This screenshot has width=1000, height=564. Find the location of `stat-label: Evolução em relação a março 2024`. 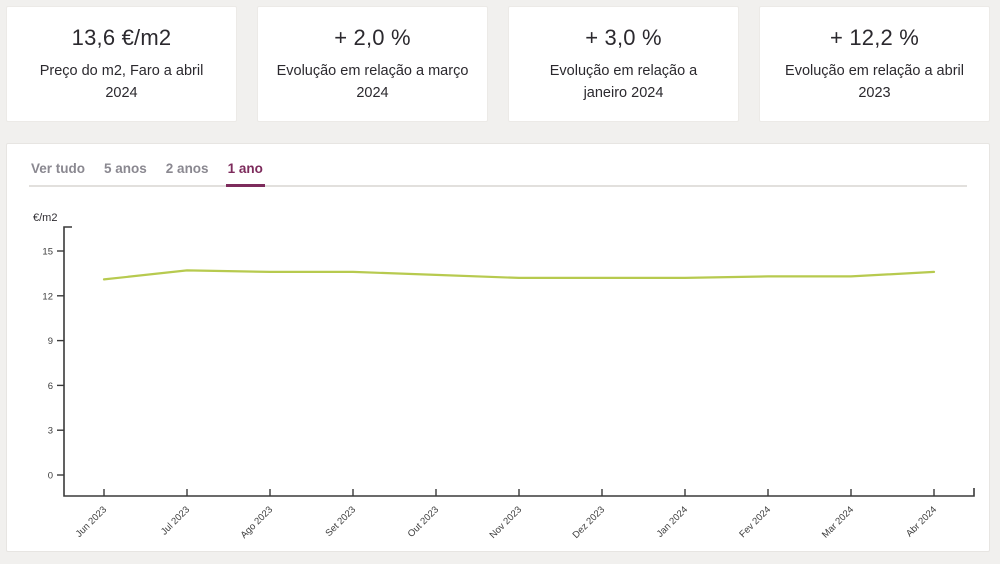

stat-label: Evolução em relação a março 2024 is located at coordinates (372, 82).